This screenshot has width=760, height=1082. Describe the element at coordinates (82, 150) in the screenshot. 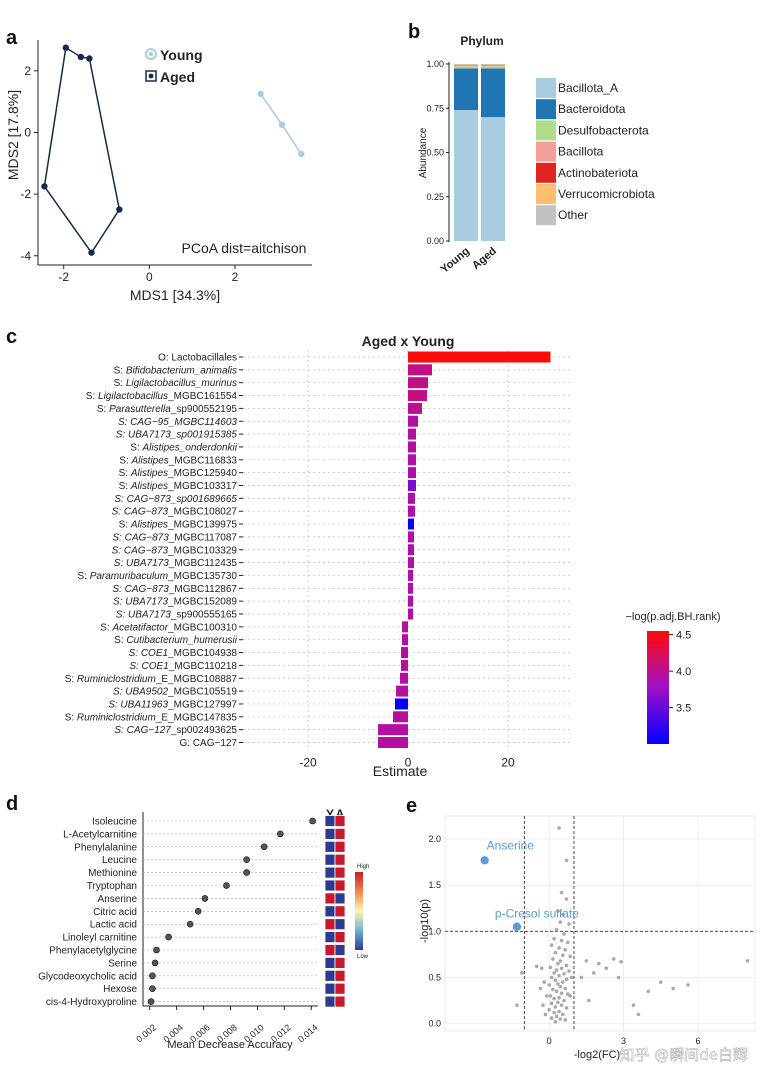

I see `a-hull-aged` at that location.